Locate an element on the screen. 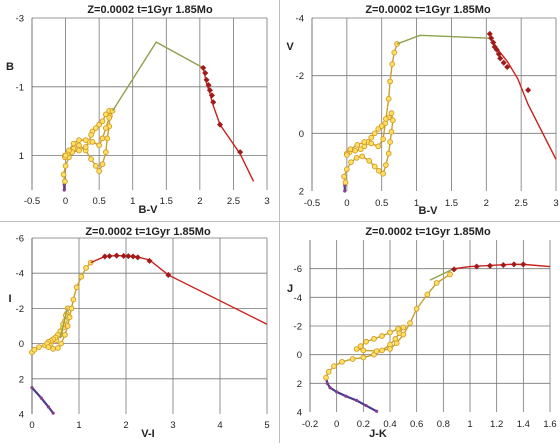 Image resolution: width=560 pixels, height=448 pixels. y-tick-label: -6 is located at coordinates (298, 269).